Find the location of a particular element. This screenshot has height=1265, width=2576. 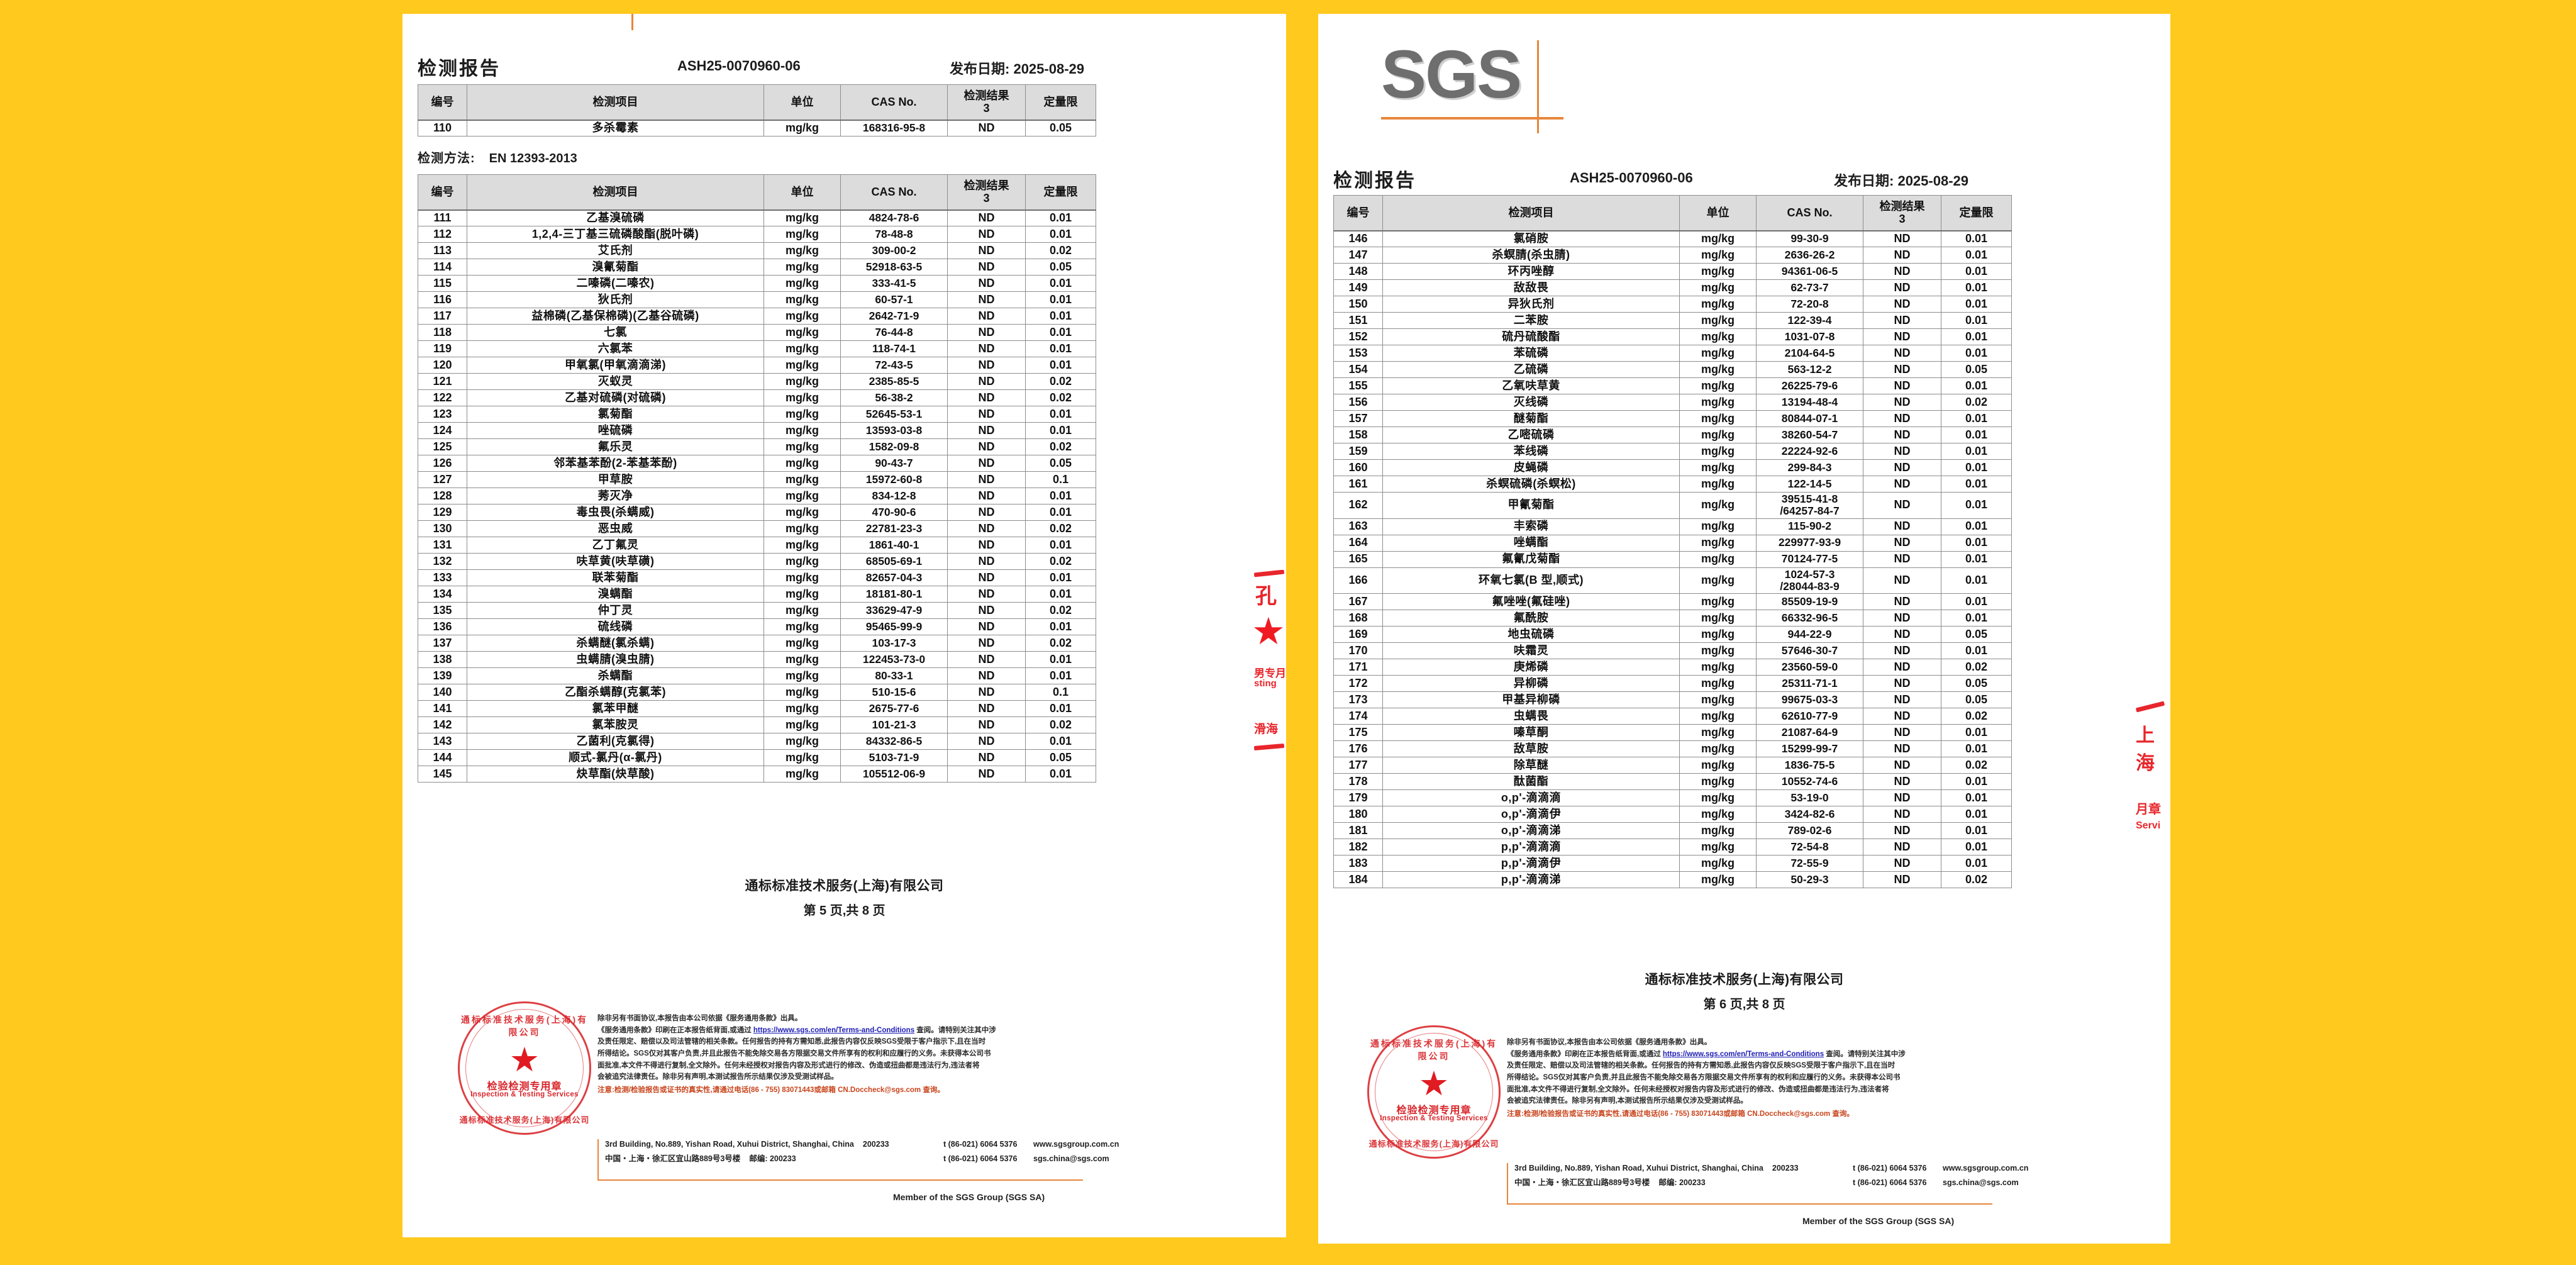

website-right: www.sgsgroup.com.cn is located at coordinates (1986, 1168).